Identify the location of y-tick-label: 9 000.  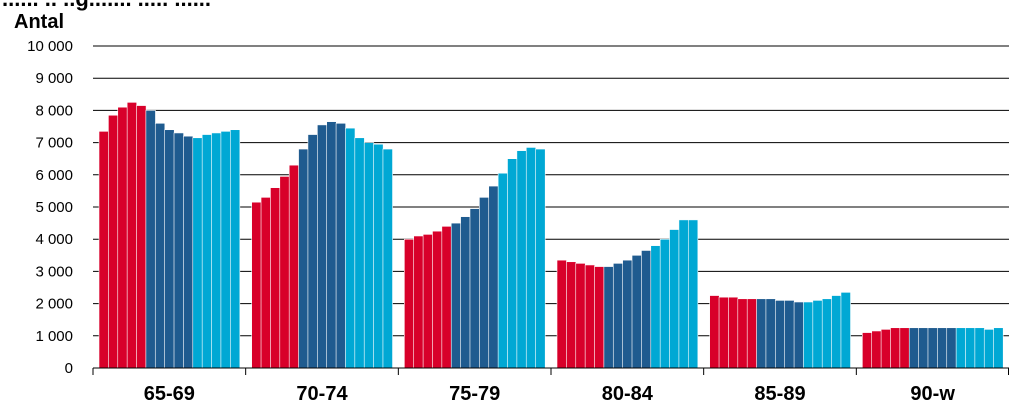
(54, 78).